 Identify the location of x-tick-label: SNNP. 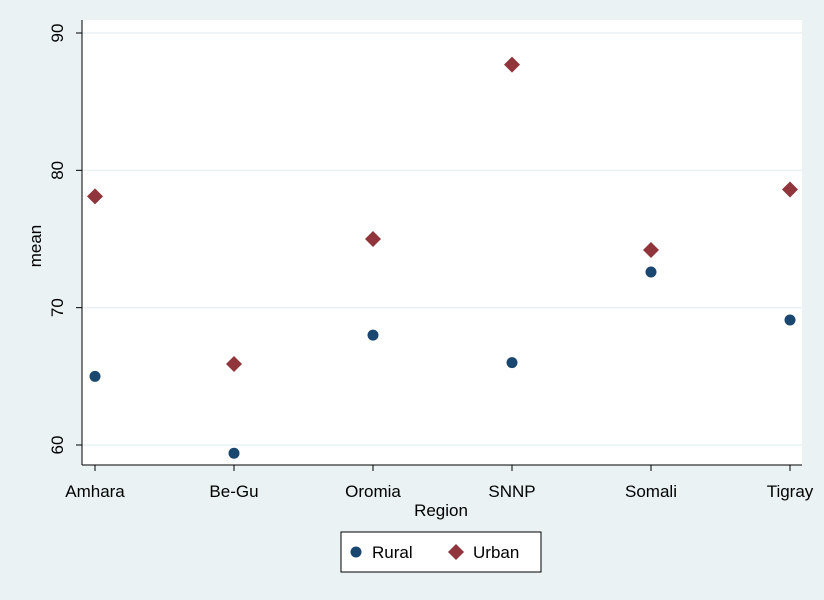
(511, 491).